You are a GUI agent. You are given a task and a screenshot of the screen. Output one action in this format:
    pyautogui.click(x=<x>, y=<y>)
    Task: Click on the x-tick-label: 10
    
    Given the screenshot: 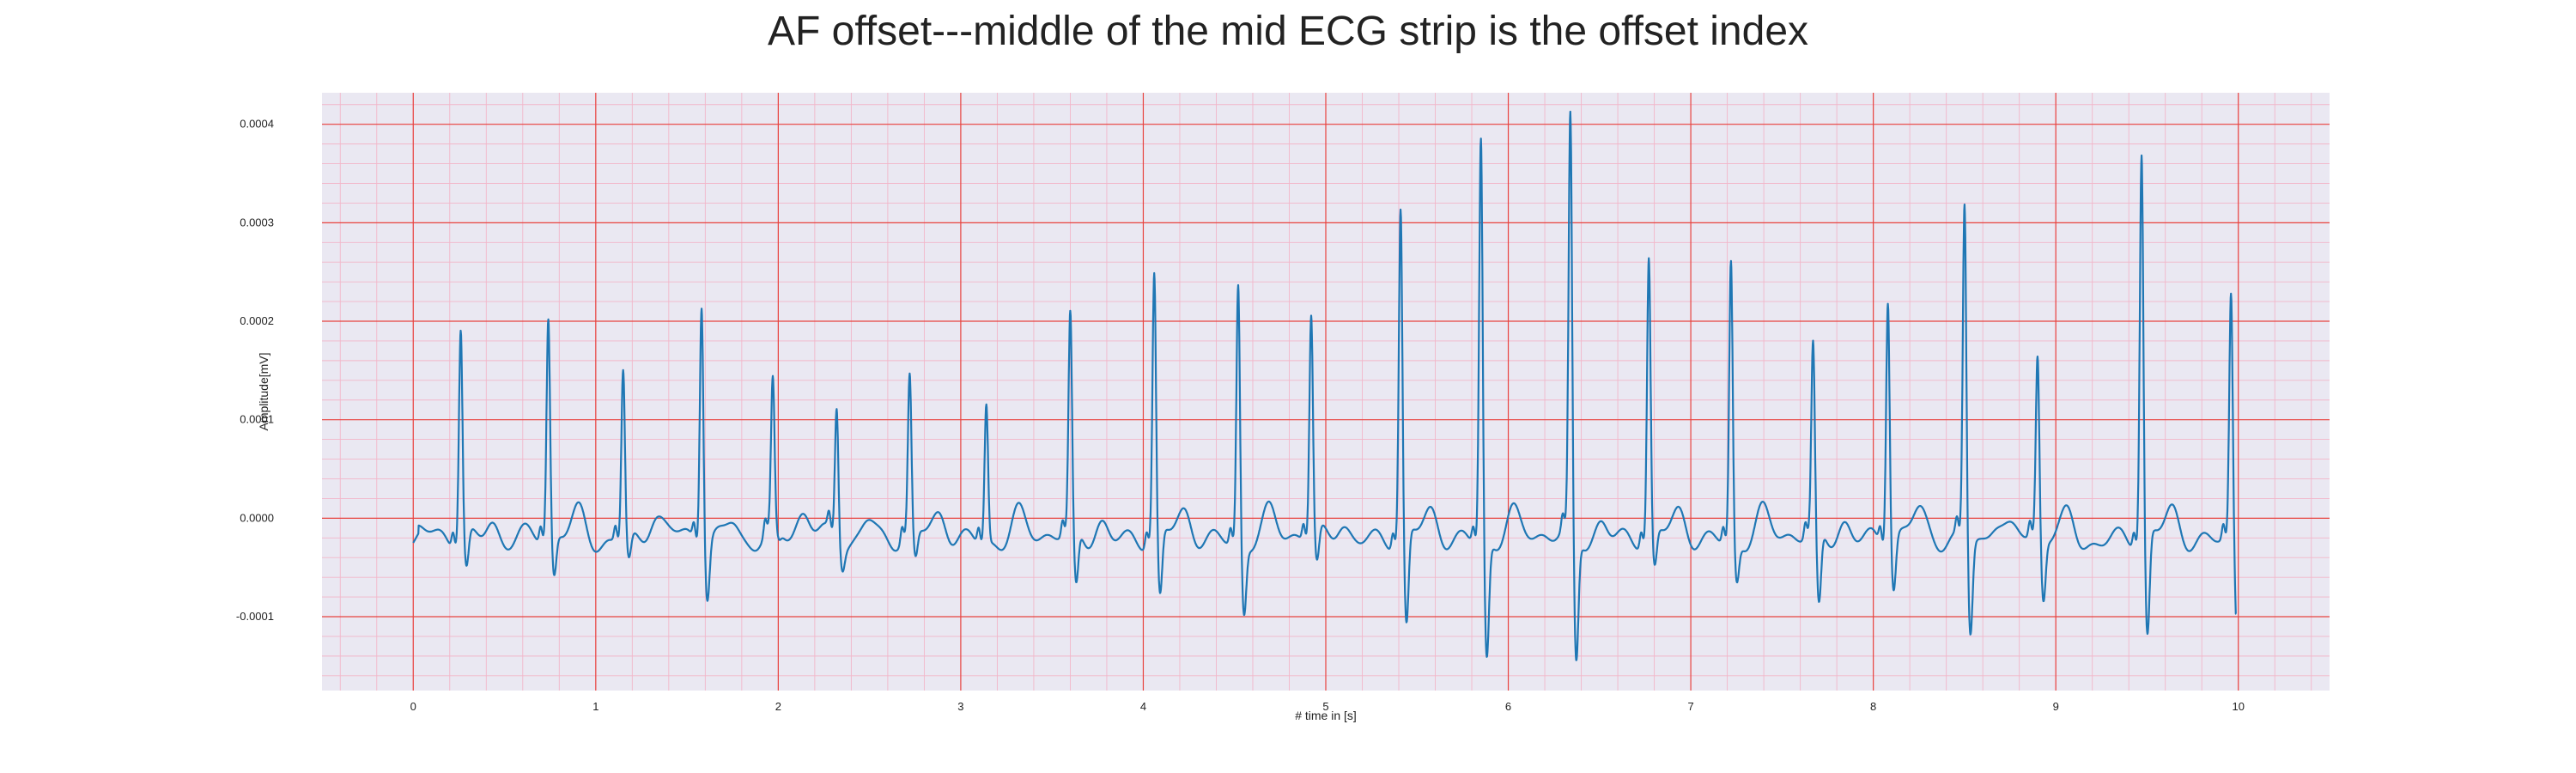 What is the action you would take?
    pyautogui.click(x=2238, y=706)
    